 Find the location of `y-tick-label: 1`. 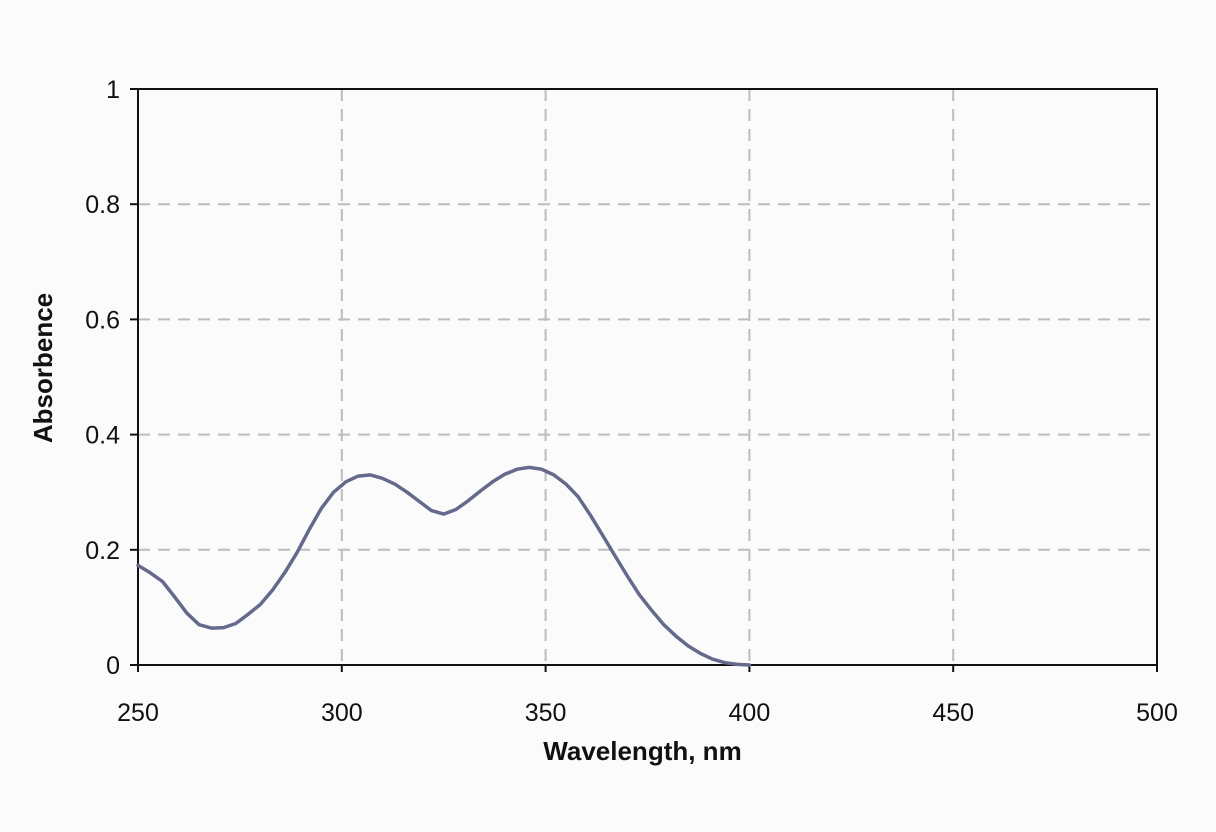

y-tick-label: 1 is located at coordinates (113, 90).